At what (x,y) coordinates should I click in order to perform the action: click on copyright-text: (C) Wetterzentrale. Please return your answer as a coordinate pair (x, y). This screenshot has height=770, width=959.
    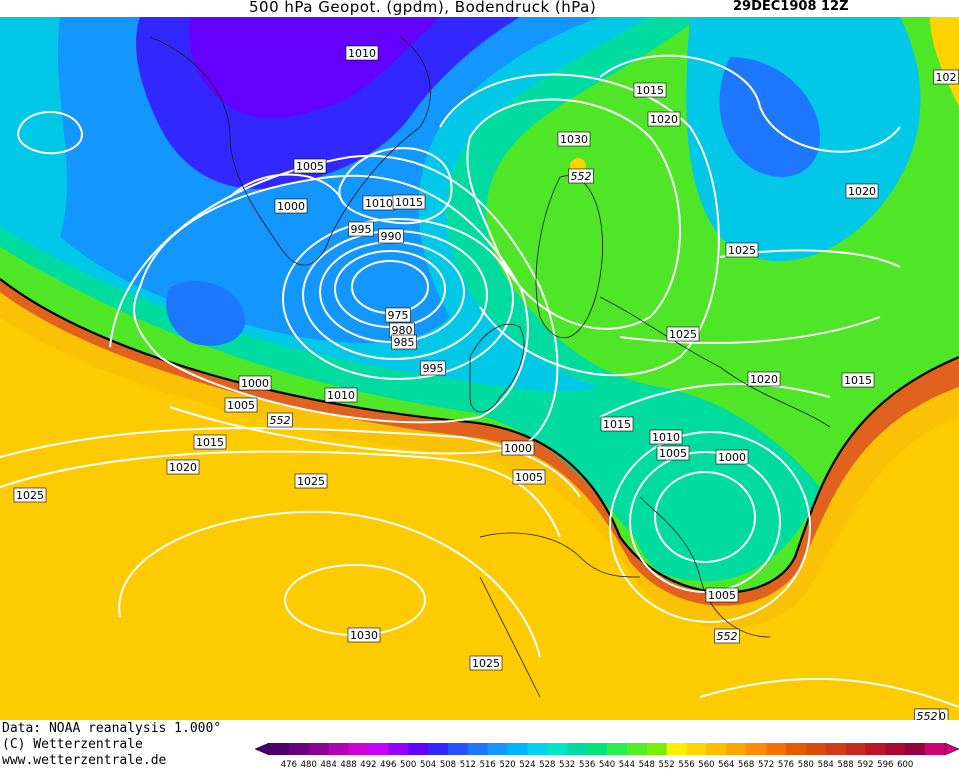
    Looking at the image, I should click on (72, 744).